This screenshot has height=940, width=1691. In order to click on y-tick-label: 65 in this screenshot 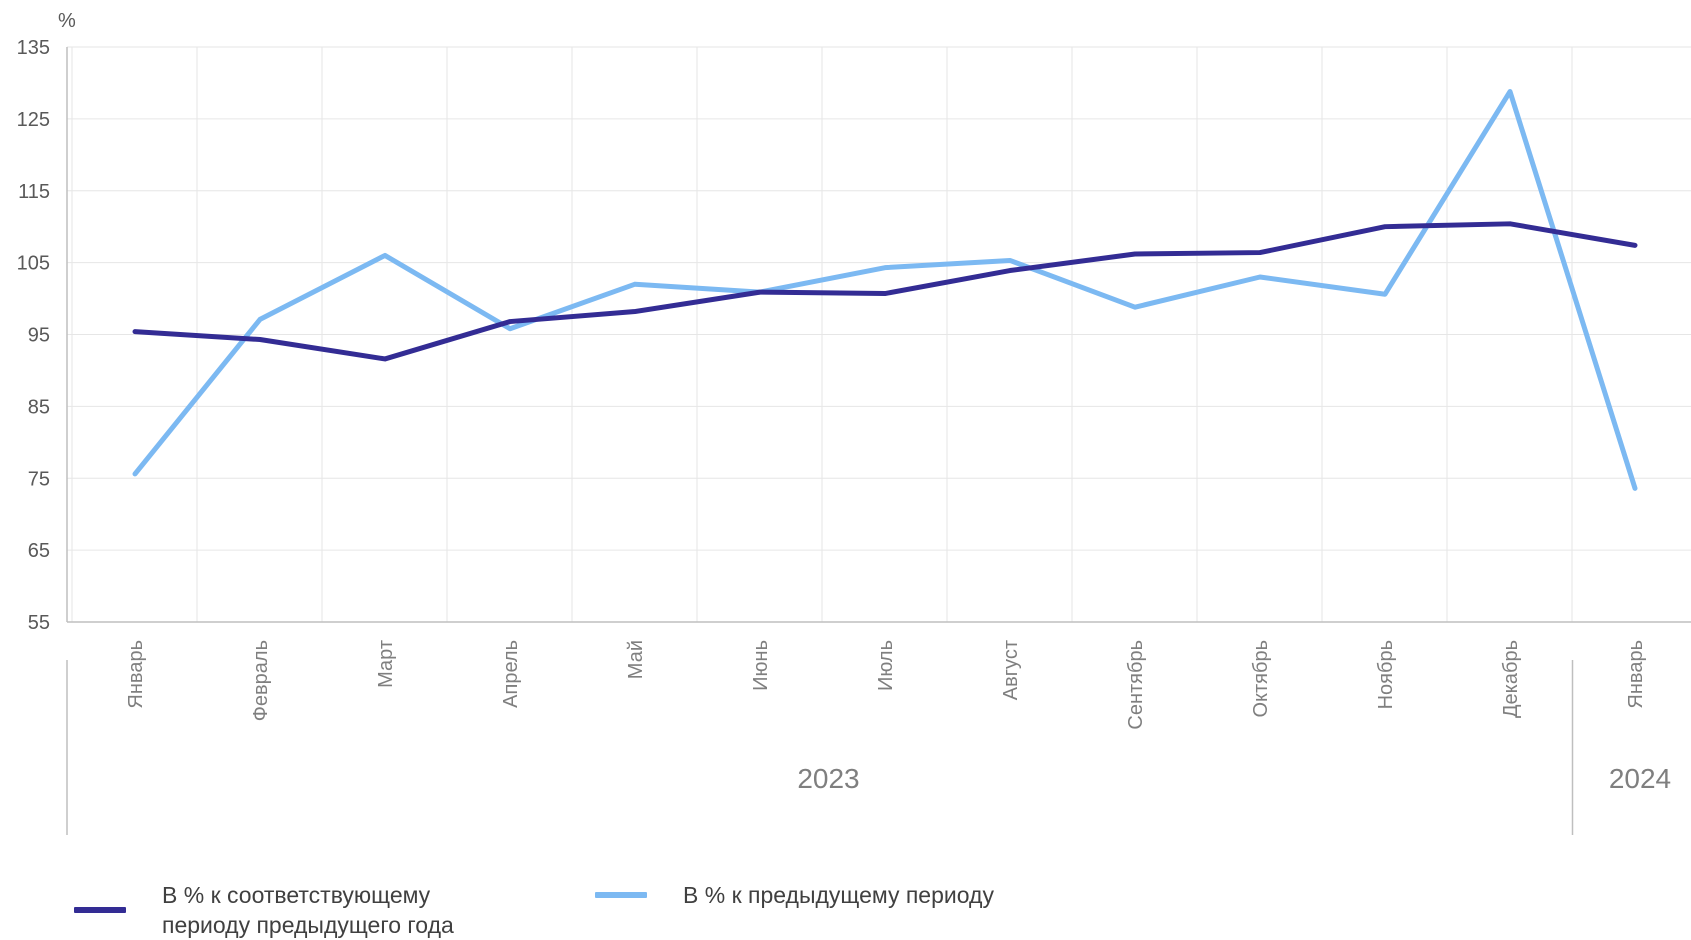, I will do `click(39, 551)`.